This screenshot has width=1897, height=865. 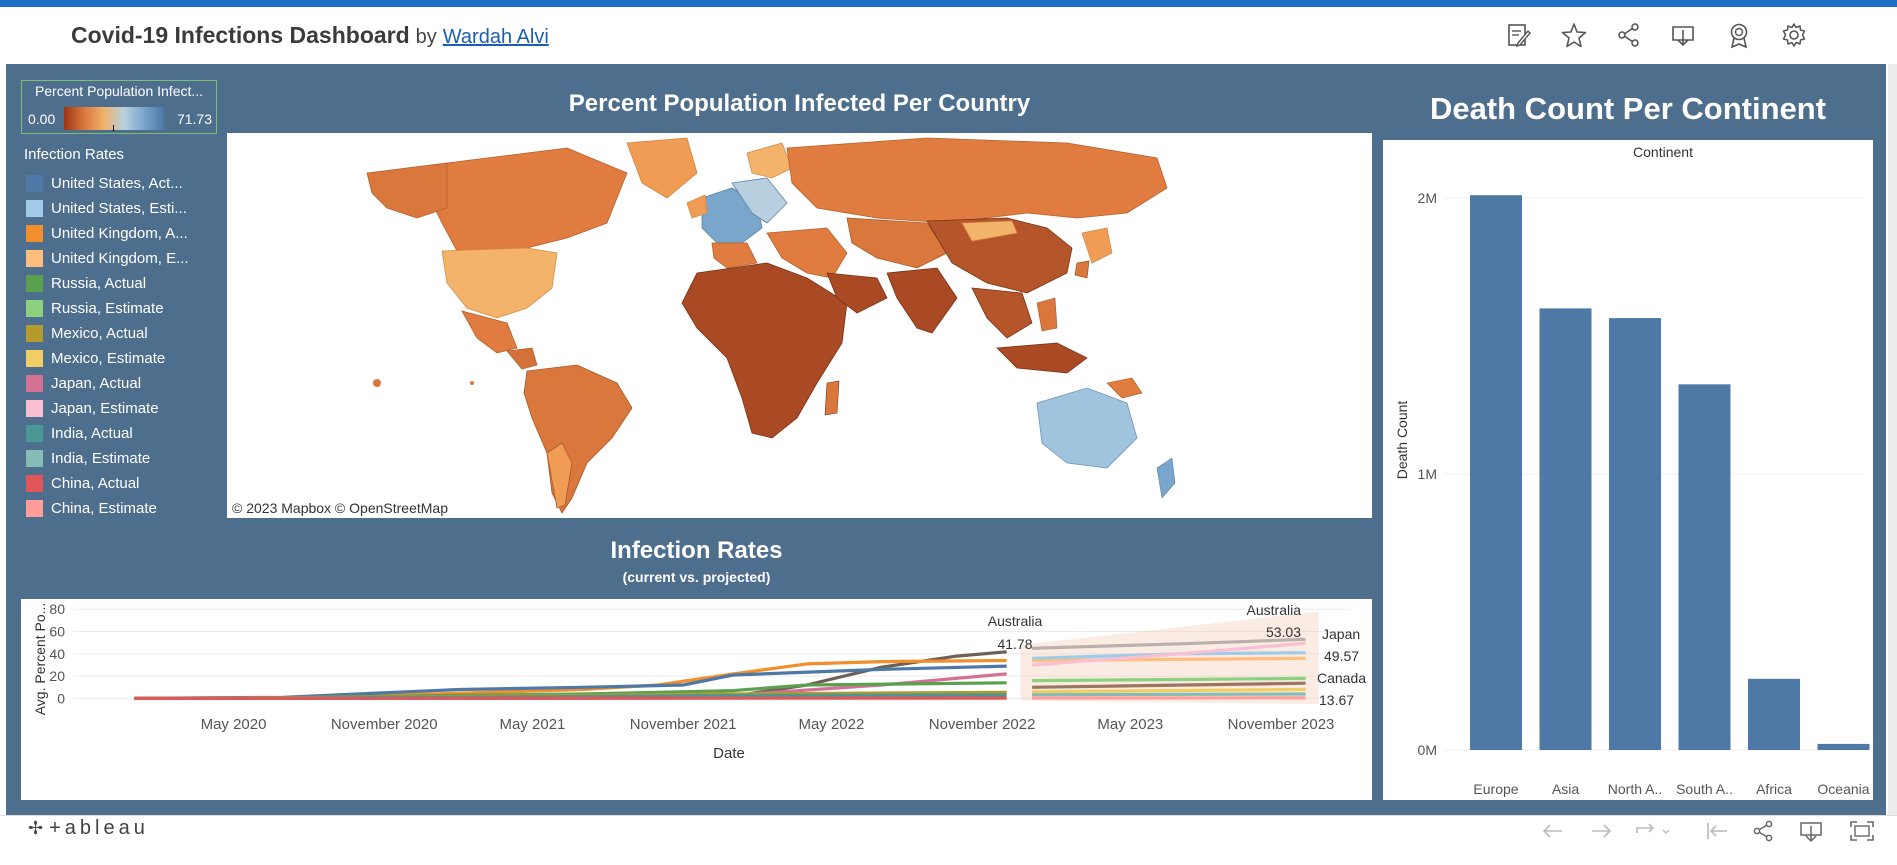 What do you see at coordinates (1341, 678) in the screenshot?
I see `annotation-label: Canada` at bounding box center [1341, 678].